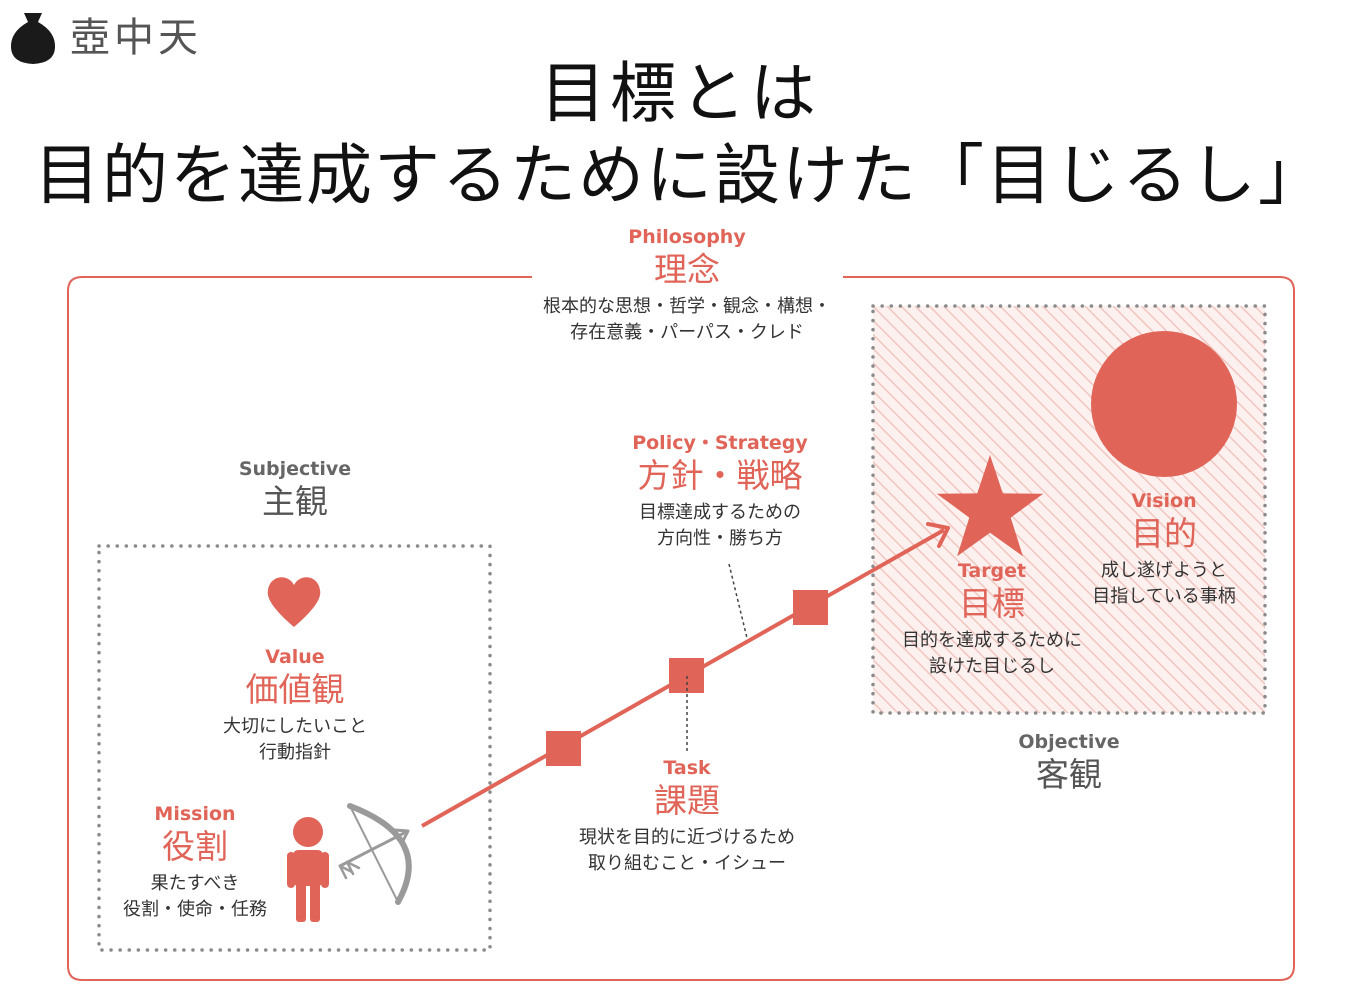 The height and width of the screenshot is (995, 1360). What do you see at coordinates (738, 601) in the screenshot?
I see `policy-leader-line` at bounding box center [738, 601].